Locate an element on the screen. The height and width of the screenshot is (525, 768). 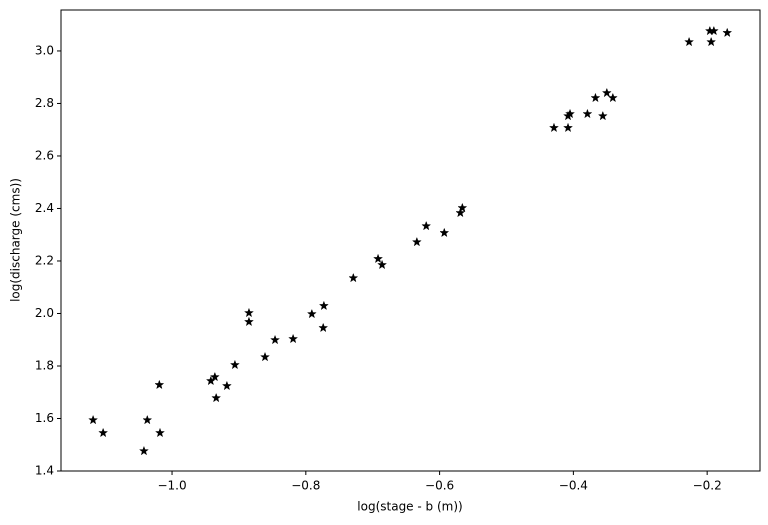
y-tick-label: 3.0 is located at coordinates (44, 50).